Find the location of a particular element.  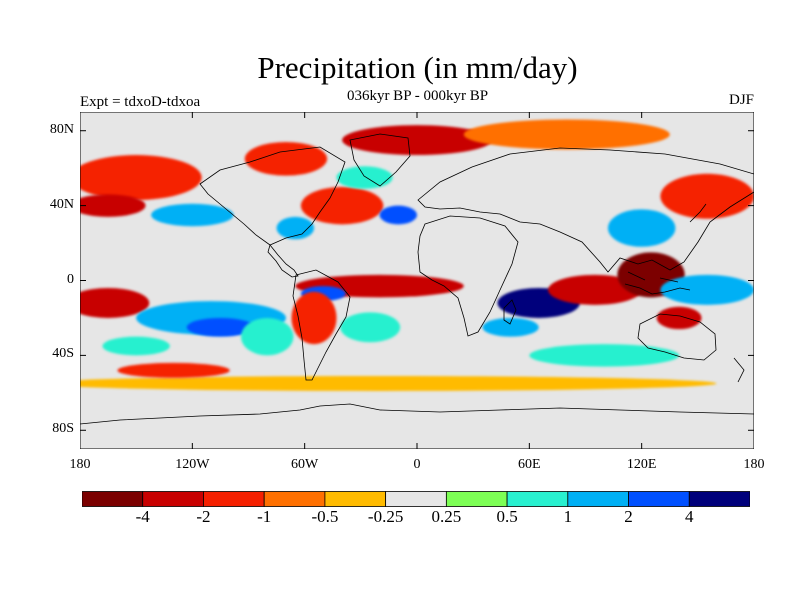

colorbar-label: 4 is located at coordinates (689, 516).